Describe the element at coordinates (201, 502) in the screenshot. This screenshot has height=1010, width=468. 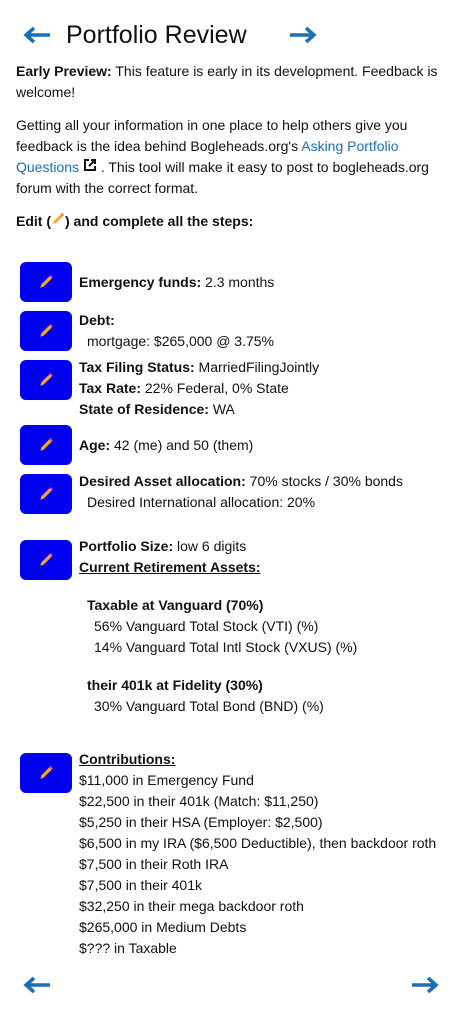
I see `field-value: Desired International allocation: 20%` at that location.